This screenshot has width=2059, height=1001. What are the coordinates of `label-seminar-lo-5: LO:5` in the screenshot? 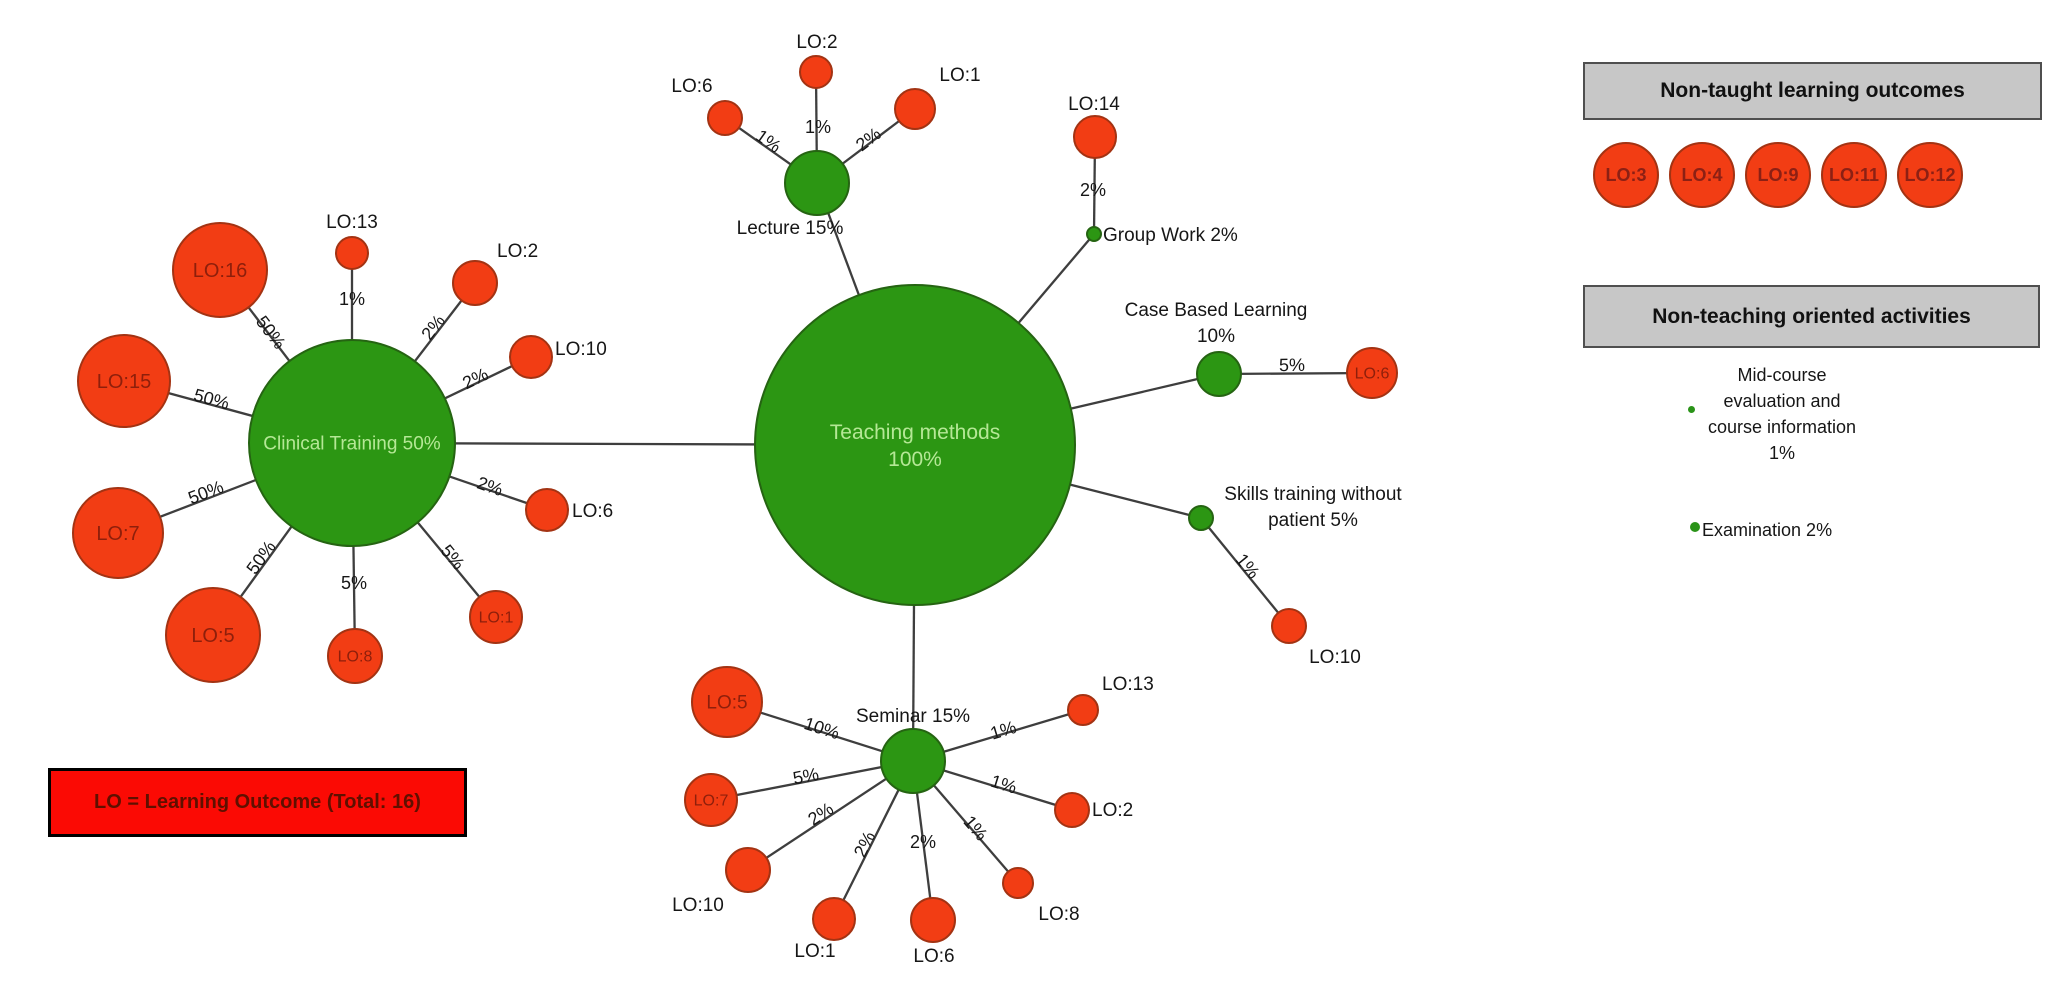 It's located at (726, 703).